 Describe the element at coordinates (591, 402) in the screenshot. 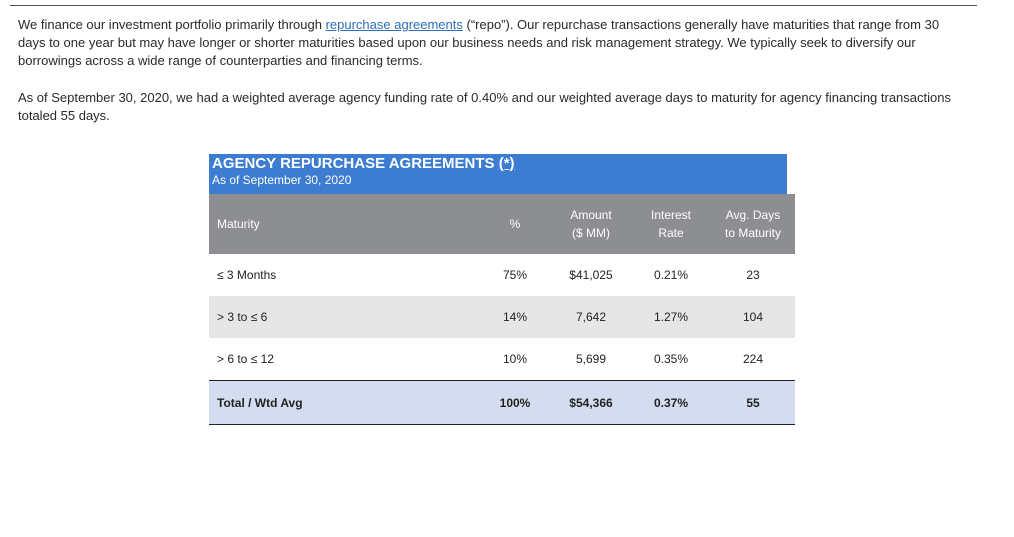

I see `total-amount: $54,366` at that location.